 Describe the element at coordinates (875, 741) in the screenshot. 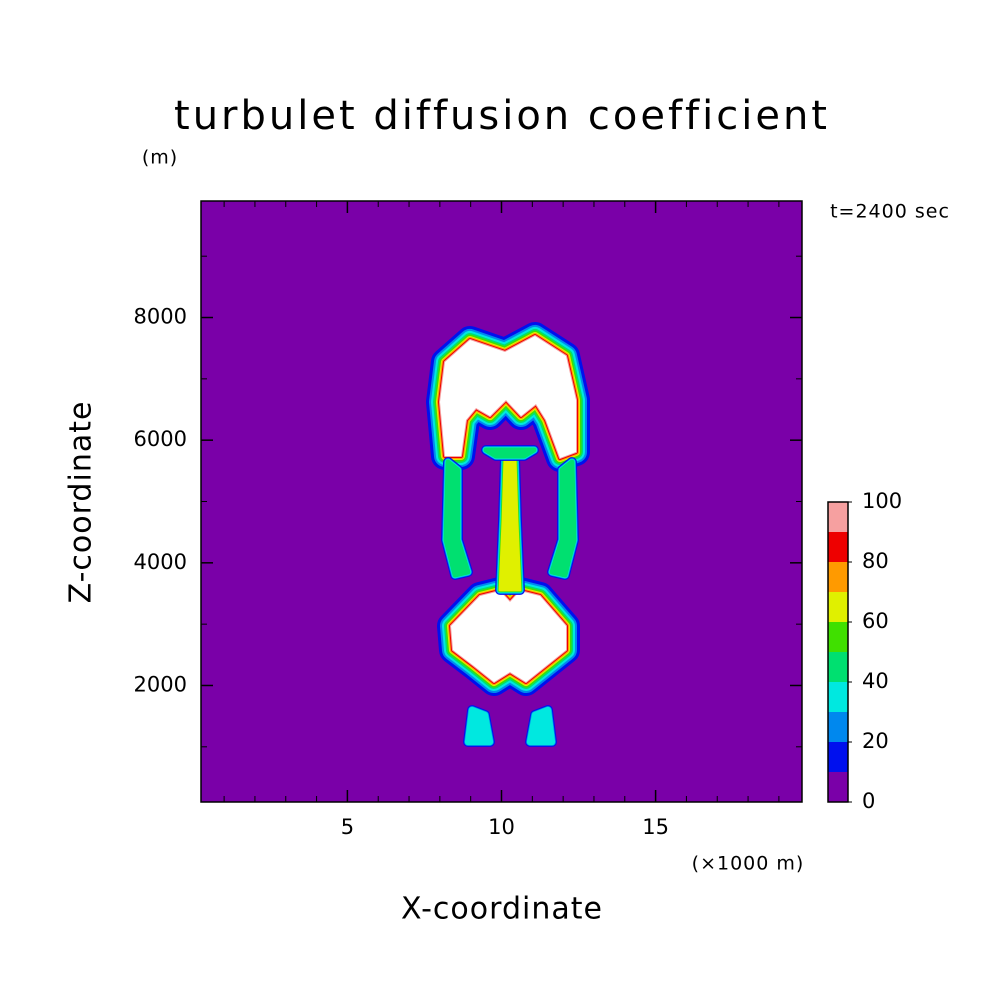

I see `colorbar-tick-label: 20` at that location.